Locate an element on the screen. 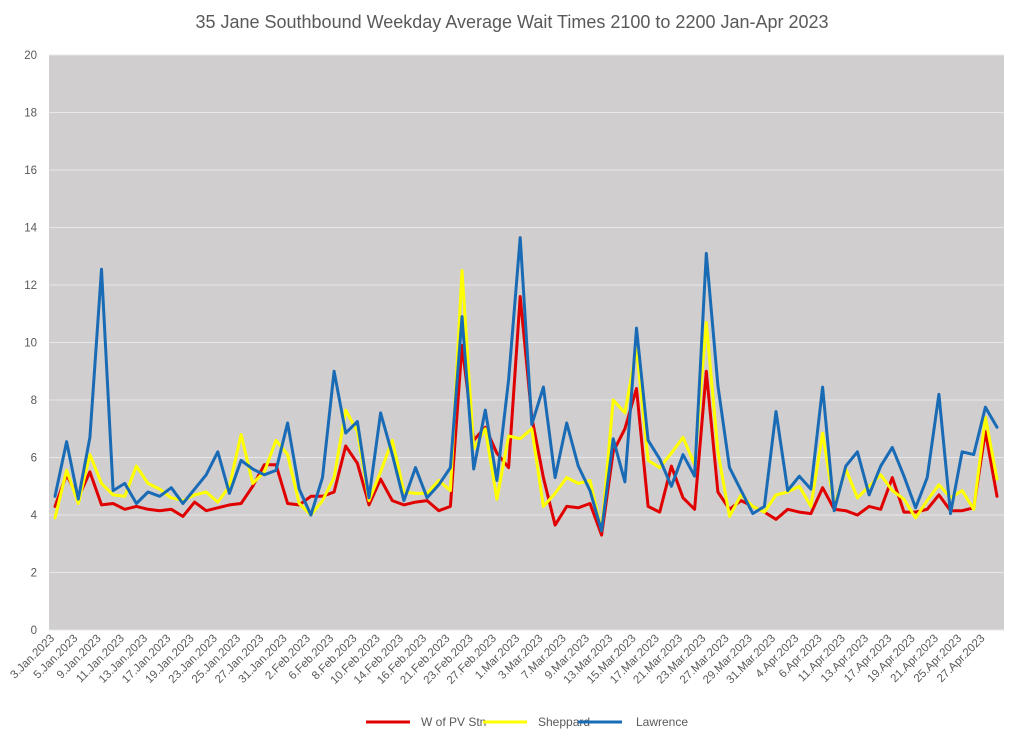 Image resolution: width=1024 pixels, height=744 pixels. legend-label: W of PV Stn is located at coordinates (453, 722).